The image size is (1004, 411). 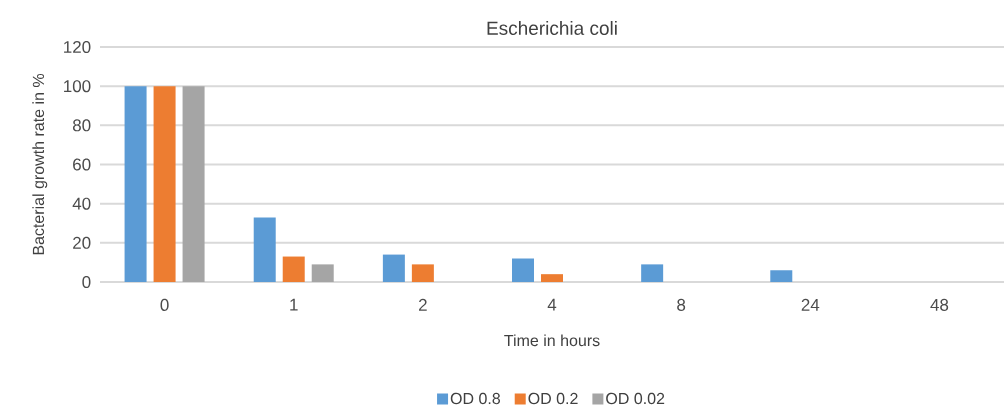 What do you see at coordinates (810, 304) in the screenshot?
I see `x-tick-label: 24` at bounding box center [810, 304].